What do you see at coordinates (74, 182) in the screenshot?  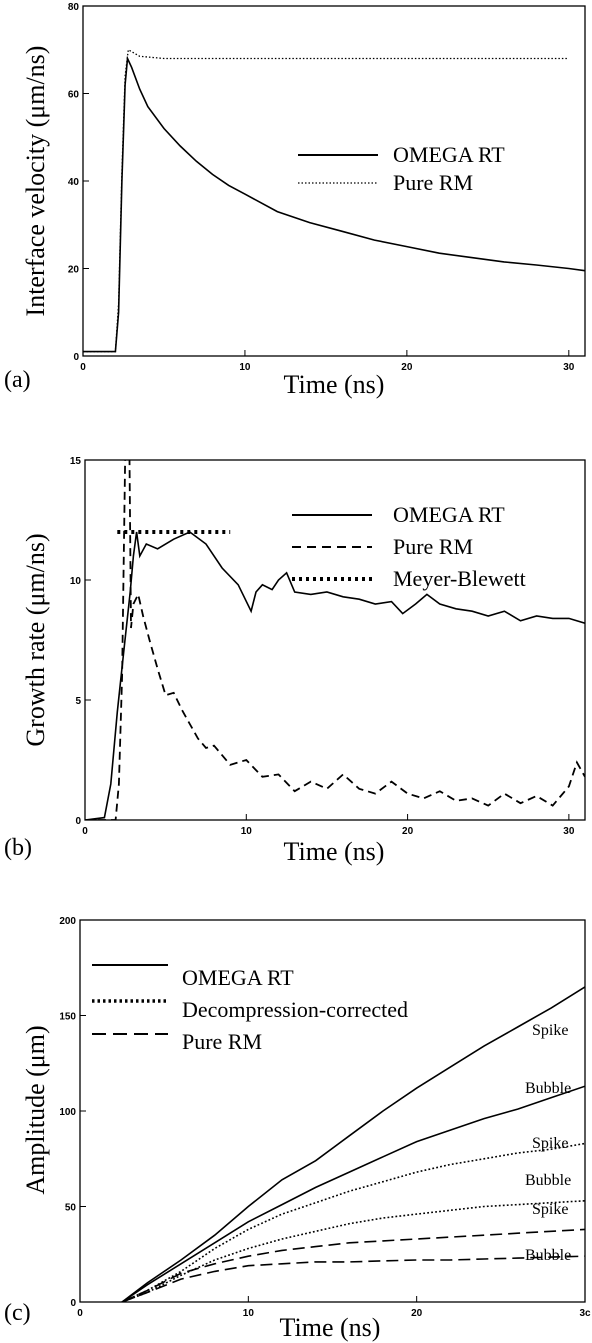 I see `y-tick-label: 40` at bounding box center [74, 182].